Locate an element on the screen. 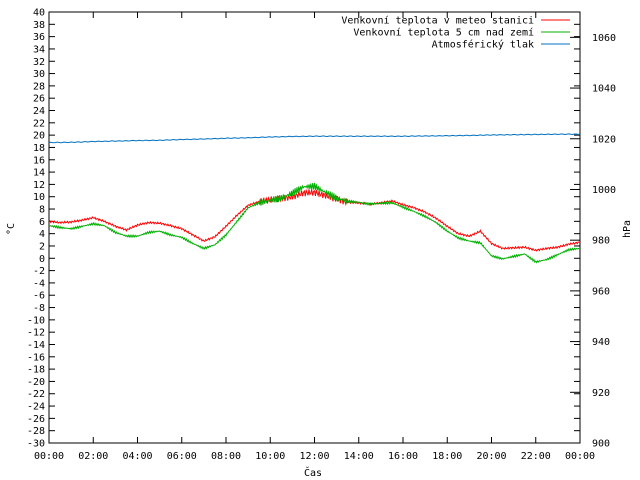  left-tick-label: -24 is located at coordinates (36, 407).